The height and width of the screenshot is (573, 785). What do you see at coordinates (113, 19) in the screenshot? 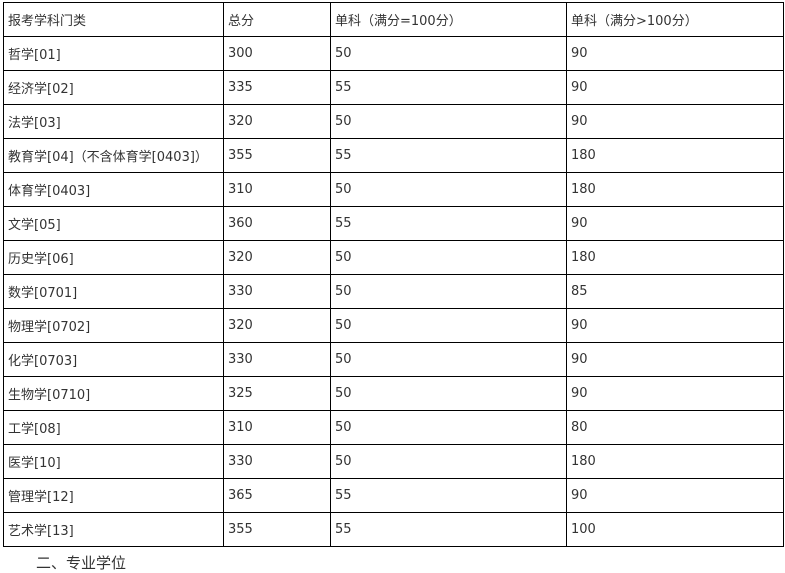
I see `header-category: 报考学科门类` at bounding box center [113, 19].